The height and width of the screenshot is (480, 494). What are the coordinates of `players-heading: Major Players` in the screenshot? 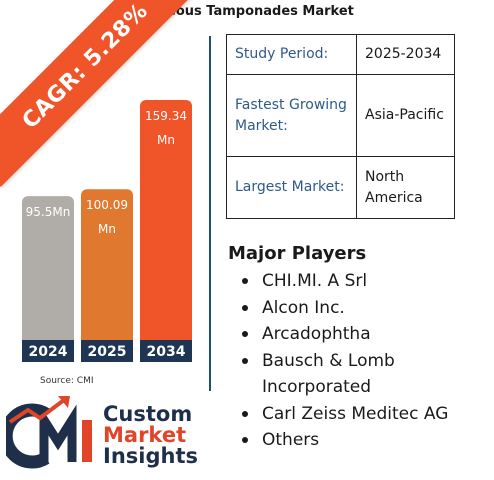 It's located at (297, 253).